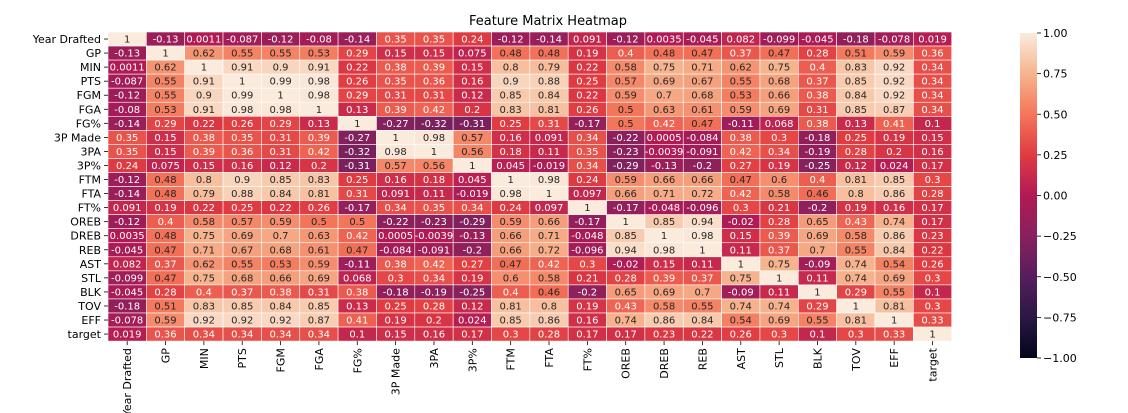  What do you see at coordinates (779, 194) in the screenshot?
I see `cell-value-label: 0.58` at bounding box center [779, 194].